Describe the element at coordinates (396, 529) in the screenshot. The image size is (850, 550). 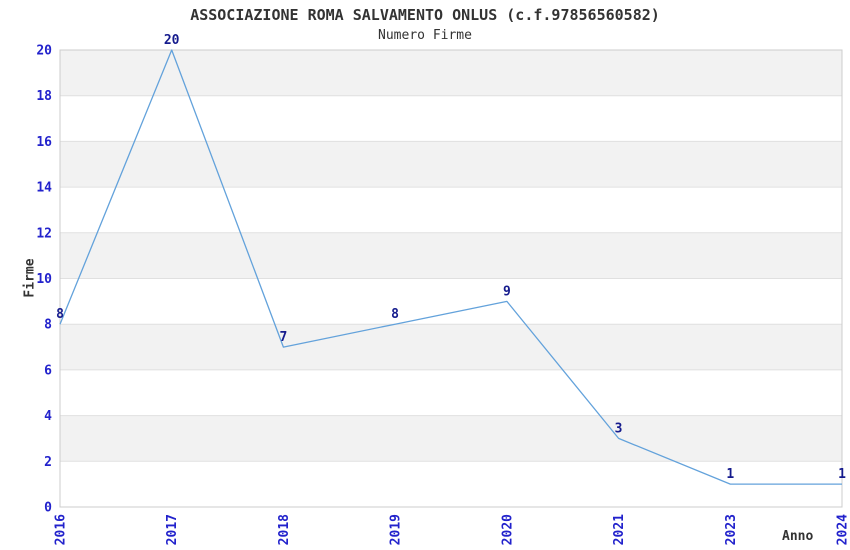
I see `x-tick-label: 2019` at that location.